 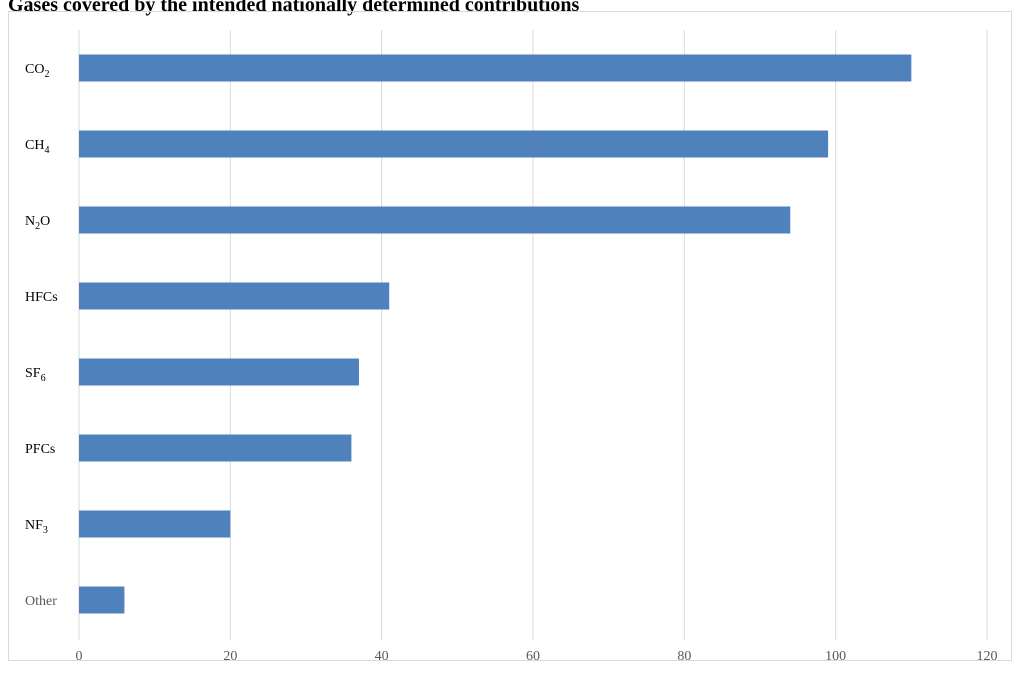 What do you see at coordinates (33, 373) in the screenshot?
I see `category-label-text: SF` at bounding box center [33, 373].